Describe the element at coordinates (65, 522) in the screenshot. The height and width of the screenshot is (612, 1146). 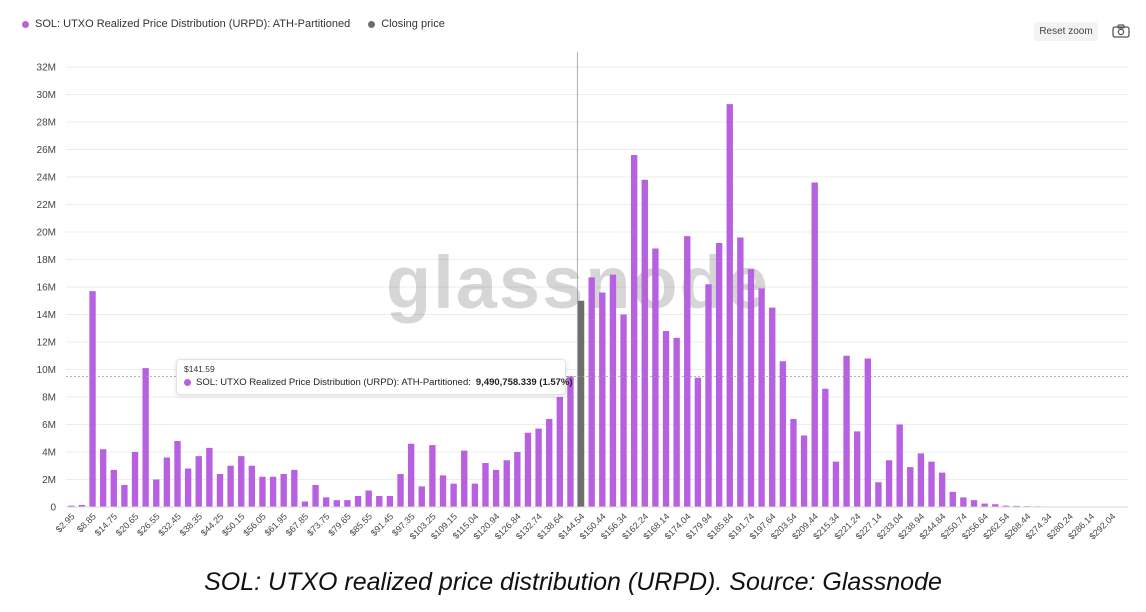
I see `x-tick-label: $2.95` at that location.